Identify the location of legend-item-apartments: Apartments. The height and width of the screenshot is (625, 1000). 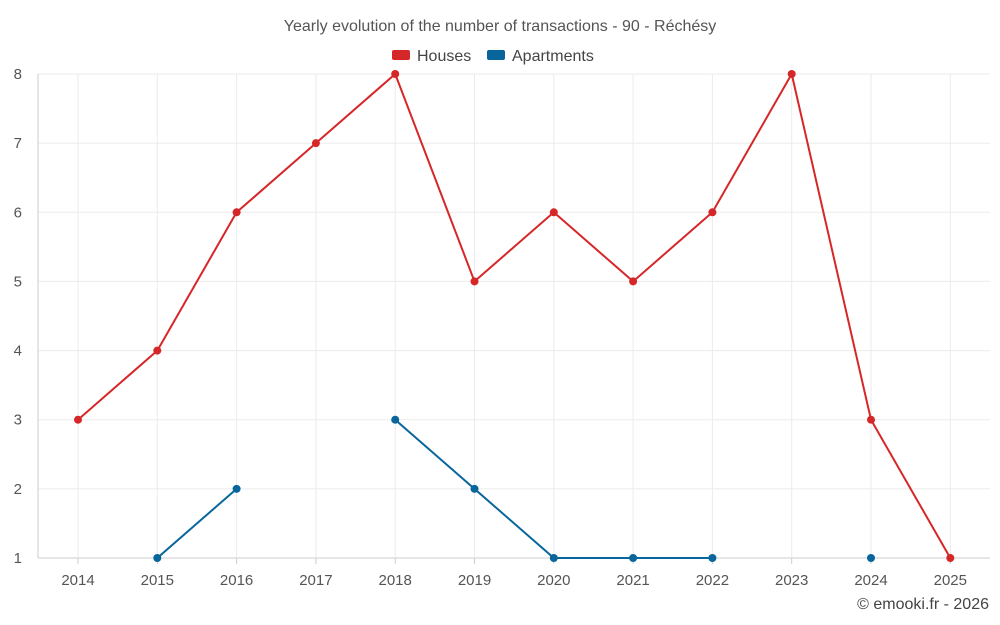
(540, 56).